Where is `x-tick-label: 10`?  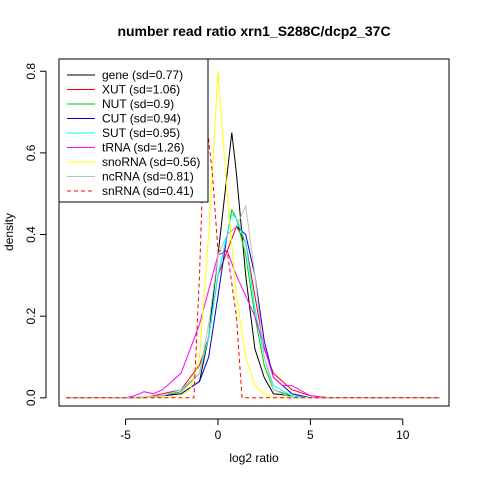 x-tick-label: 10 is located at coordinates (403, 435).